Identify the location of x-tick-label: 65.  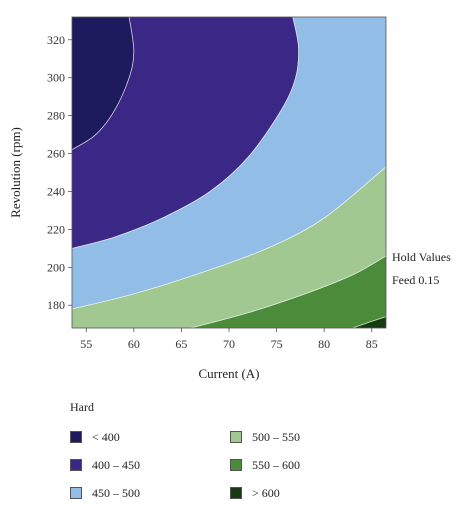
(181, 344).